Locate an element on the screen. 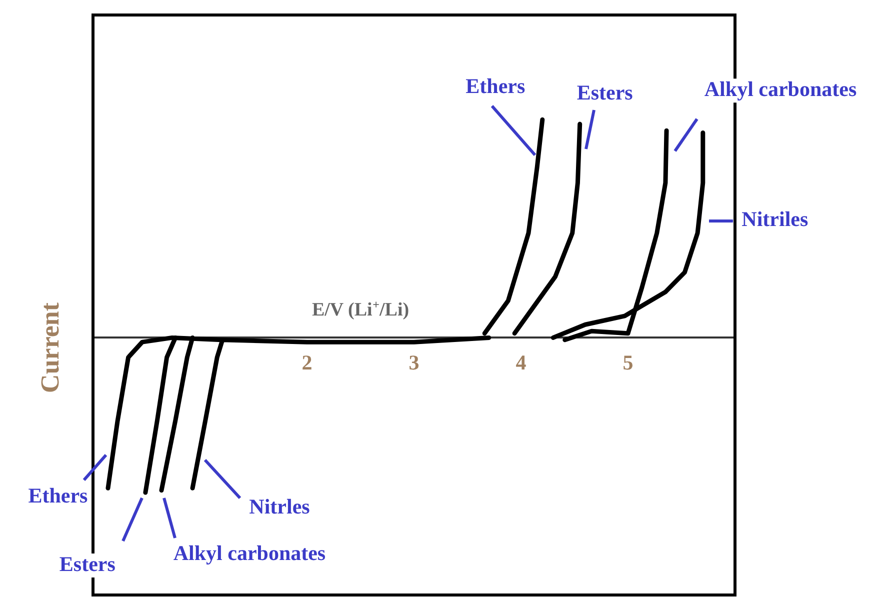  y-axis-title: Current is located at coordinates (50, 347).